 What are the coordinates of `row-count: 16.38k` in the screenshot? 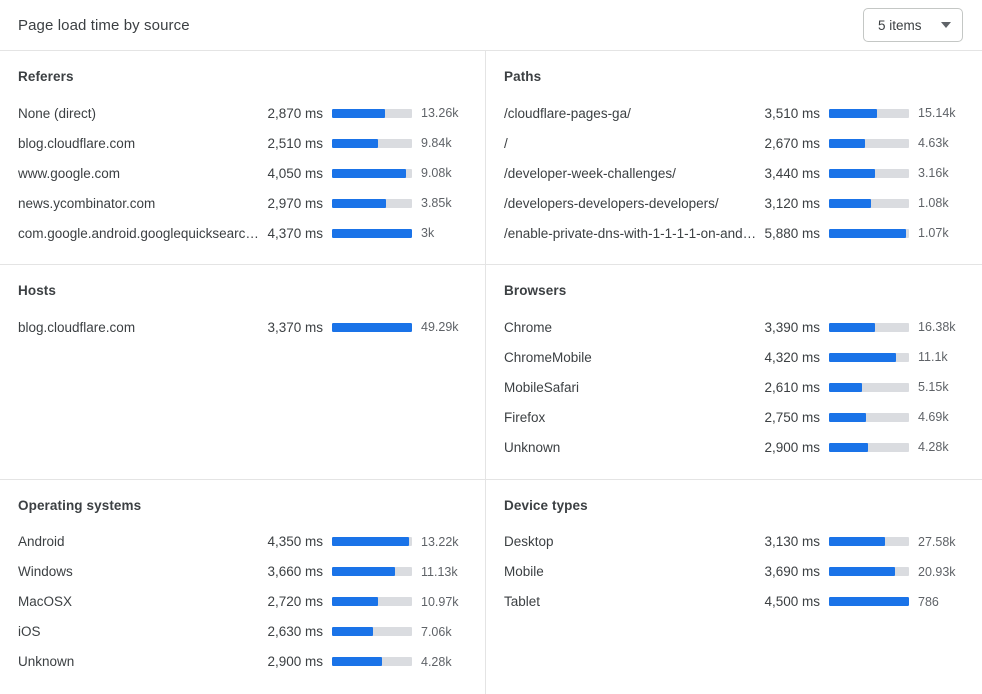 It's located at (937, 327).